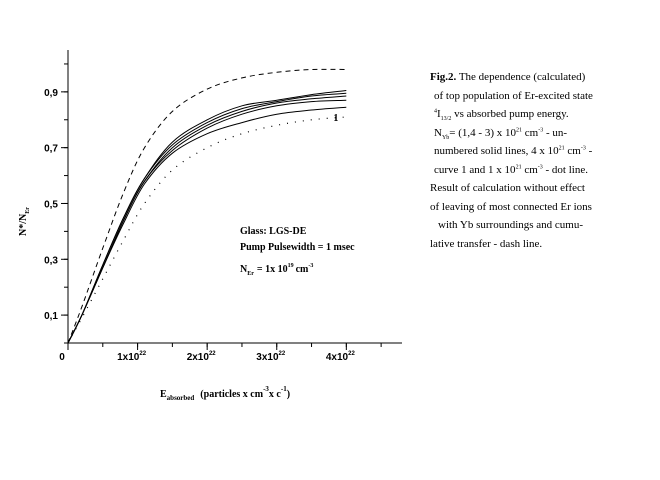 This screenshot has height=480, width=660. Describe the element at coordinates (276, 270) in the screenshot. I see `annotation-ner: NEr = 1x 1019 cm-3` at that location.